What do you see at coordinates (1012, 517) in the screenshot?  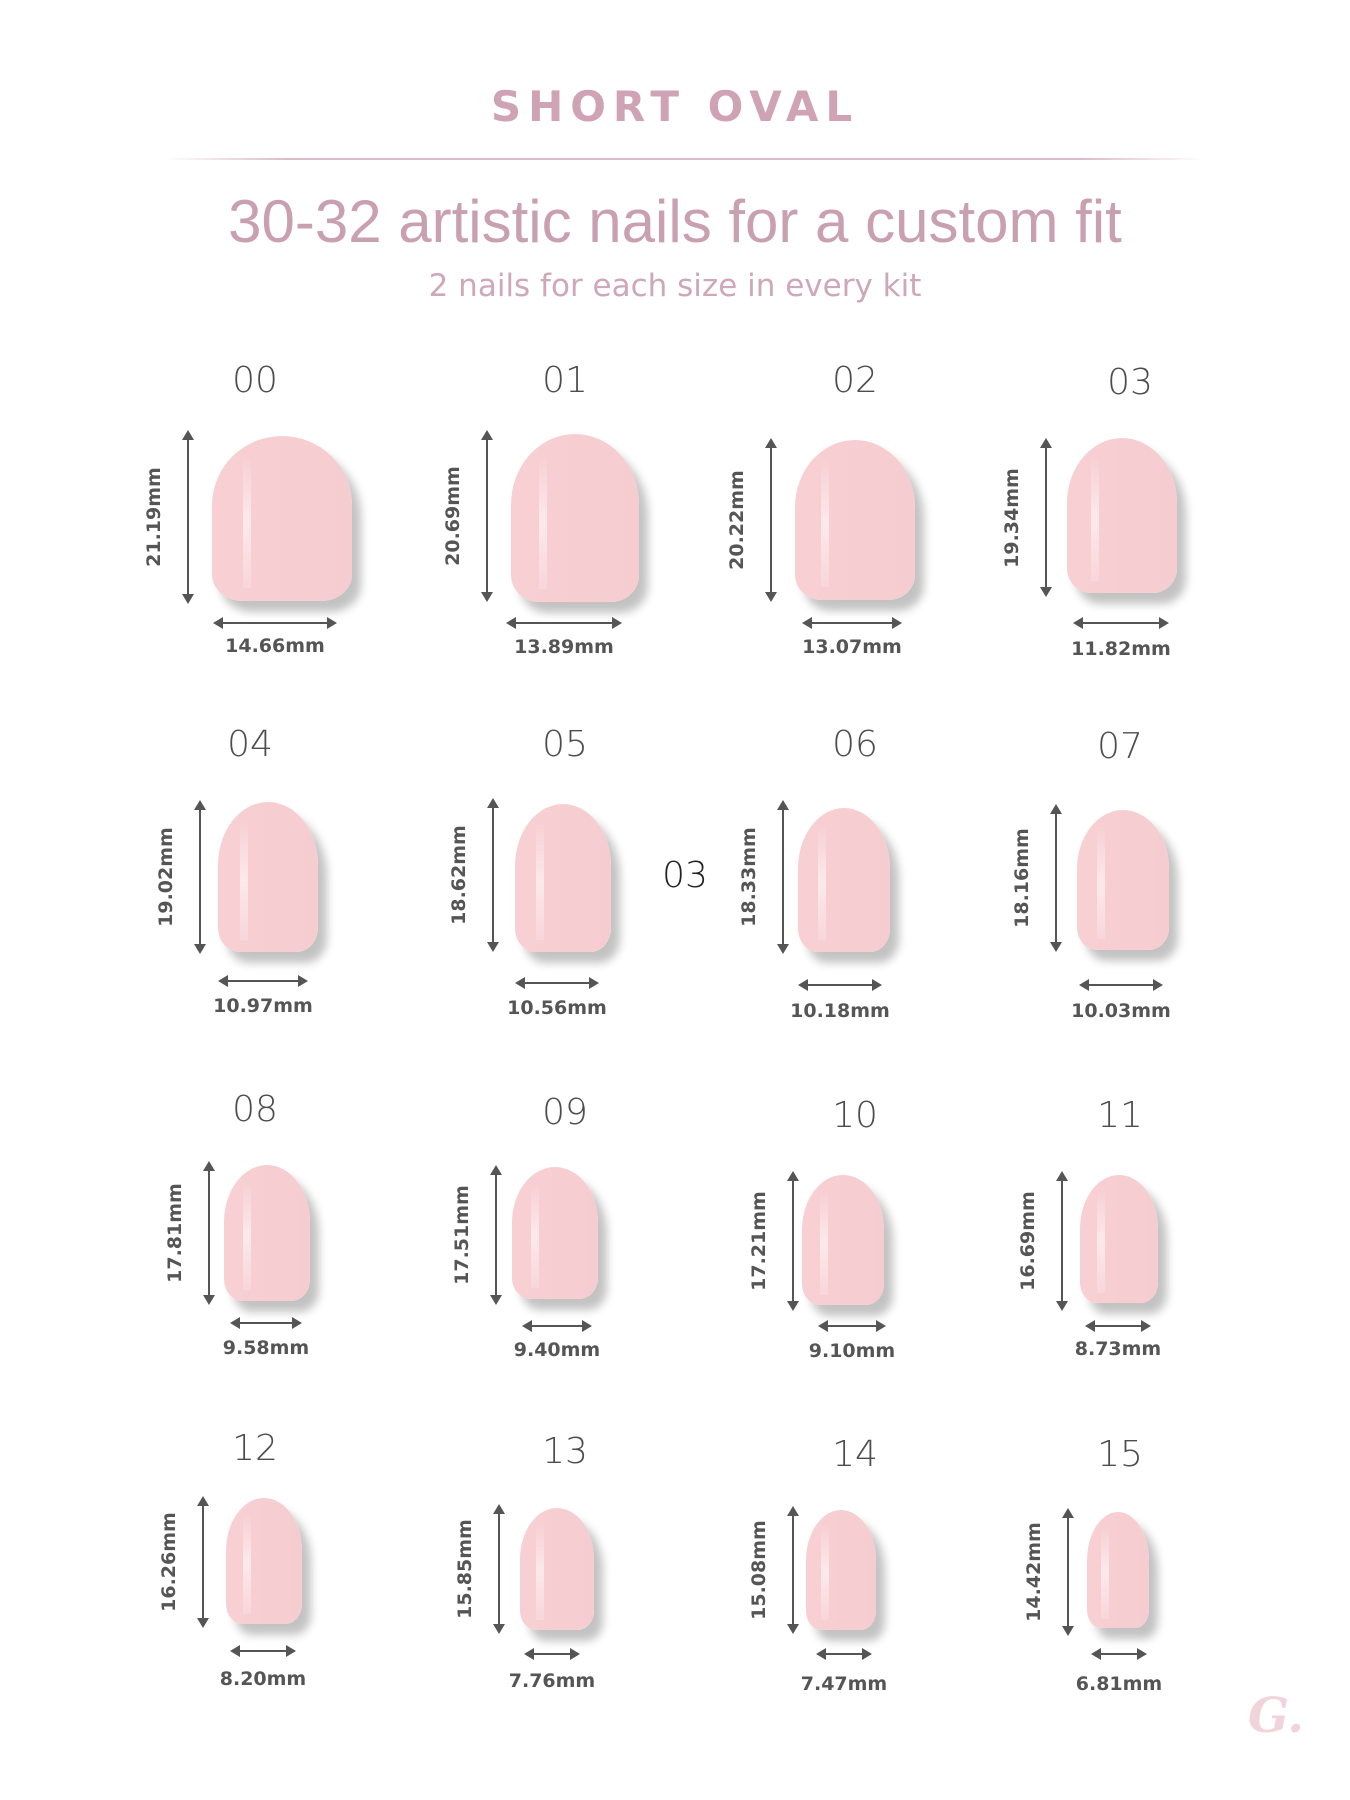 I see `height-measurement: 19.34mm` at bounding box center [1012, 517].